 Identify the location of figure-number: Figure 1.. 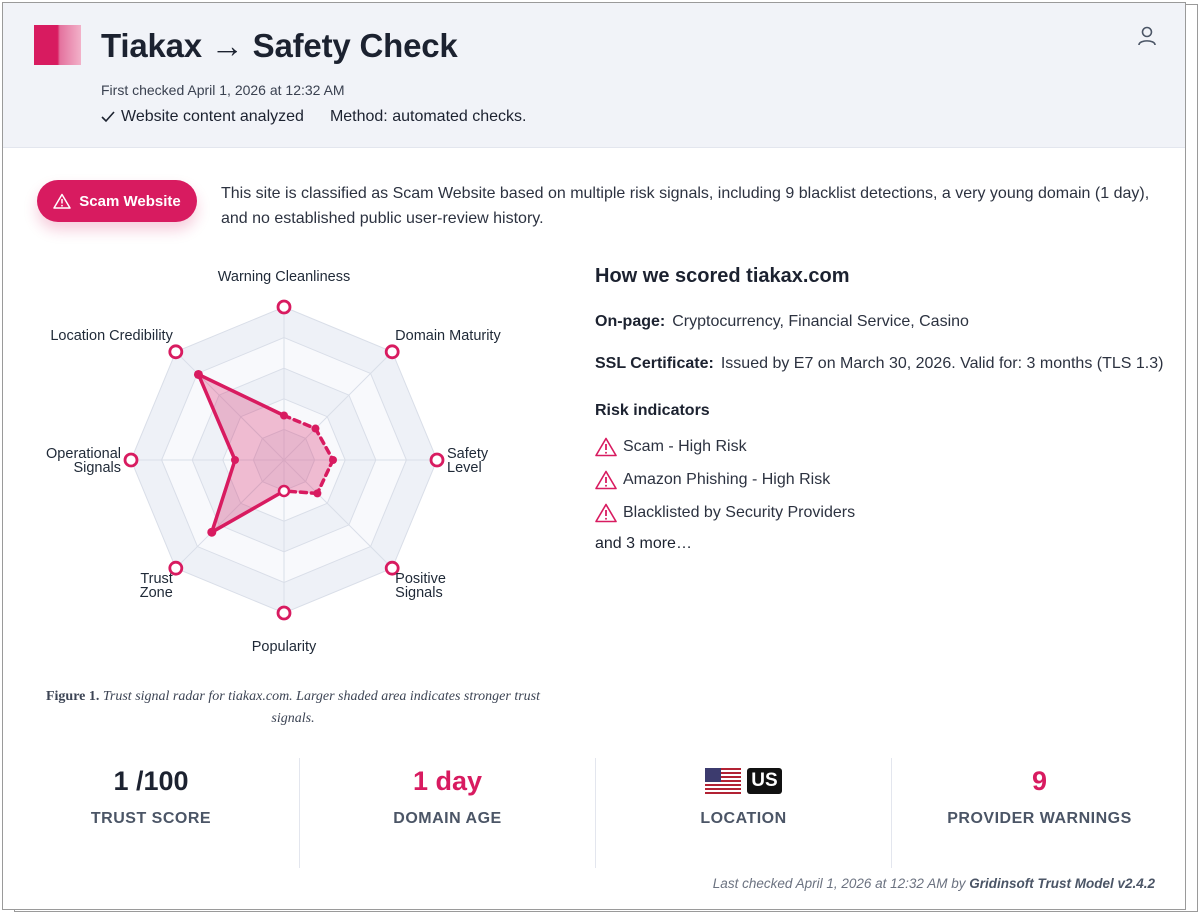
(72, 696).